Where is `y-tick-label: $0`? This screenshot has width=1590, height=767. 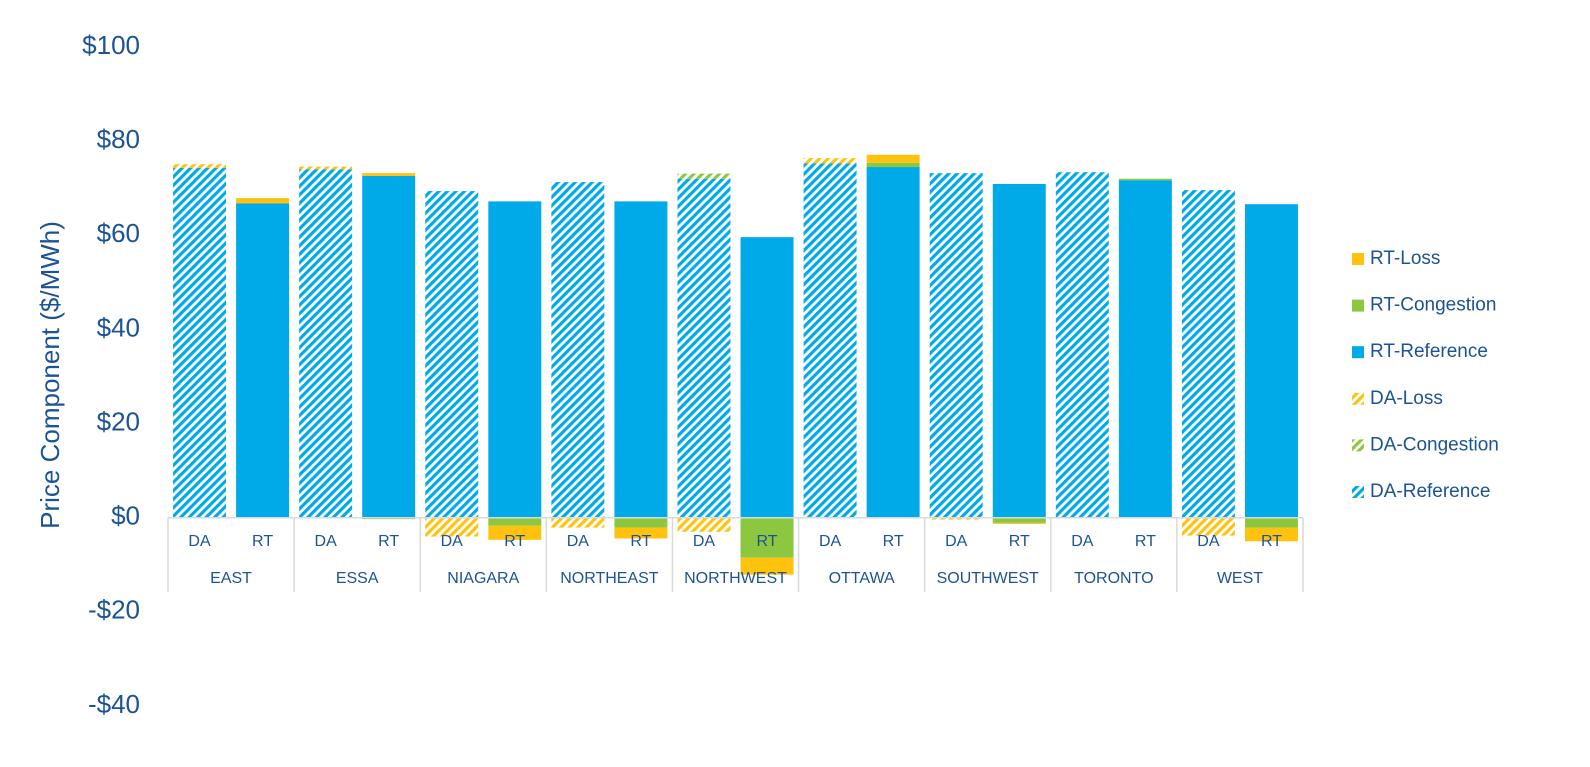 y-tick-label: $0 is located at coordinates (125, 516).